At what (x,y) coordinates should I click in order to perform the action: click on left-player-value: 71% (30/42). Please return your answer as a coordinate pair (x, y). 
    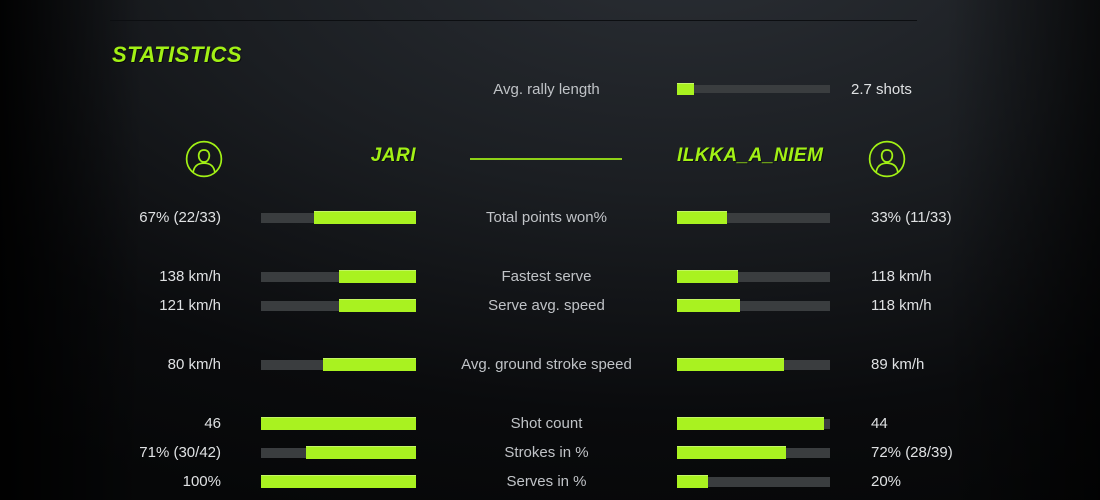
    Looking at the image, I should click on (180, 452).